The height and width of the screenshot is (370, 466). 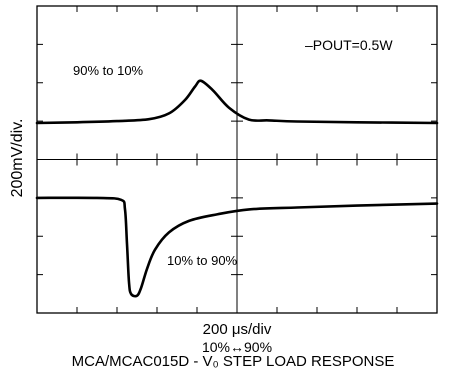 What do you see at coordinates (237, 102) in the screenshot?
I see `trace-load-step-down` at bounding box center [237, 102].